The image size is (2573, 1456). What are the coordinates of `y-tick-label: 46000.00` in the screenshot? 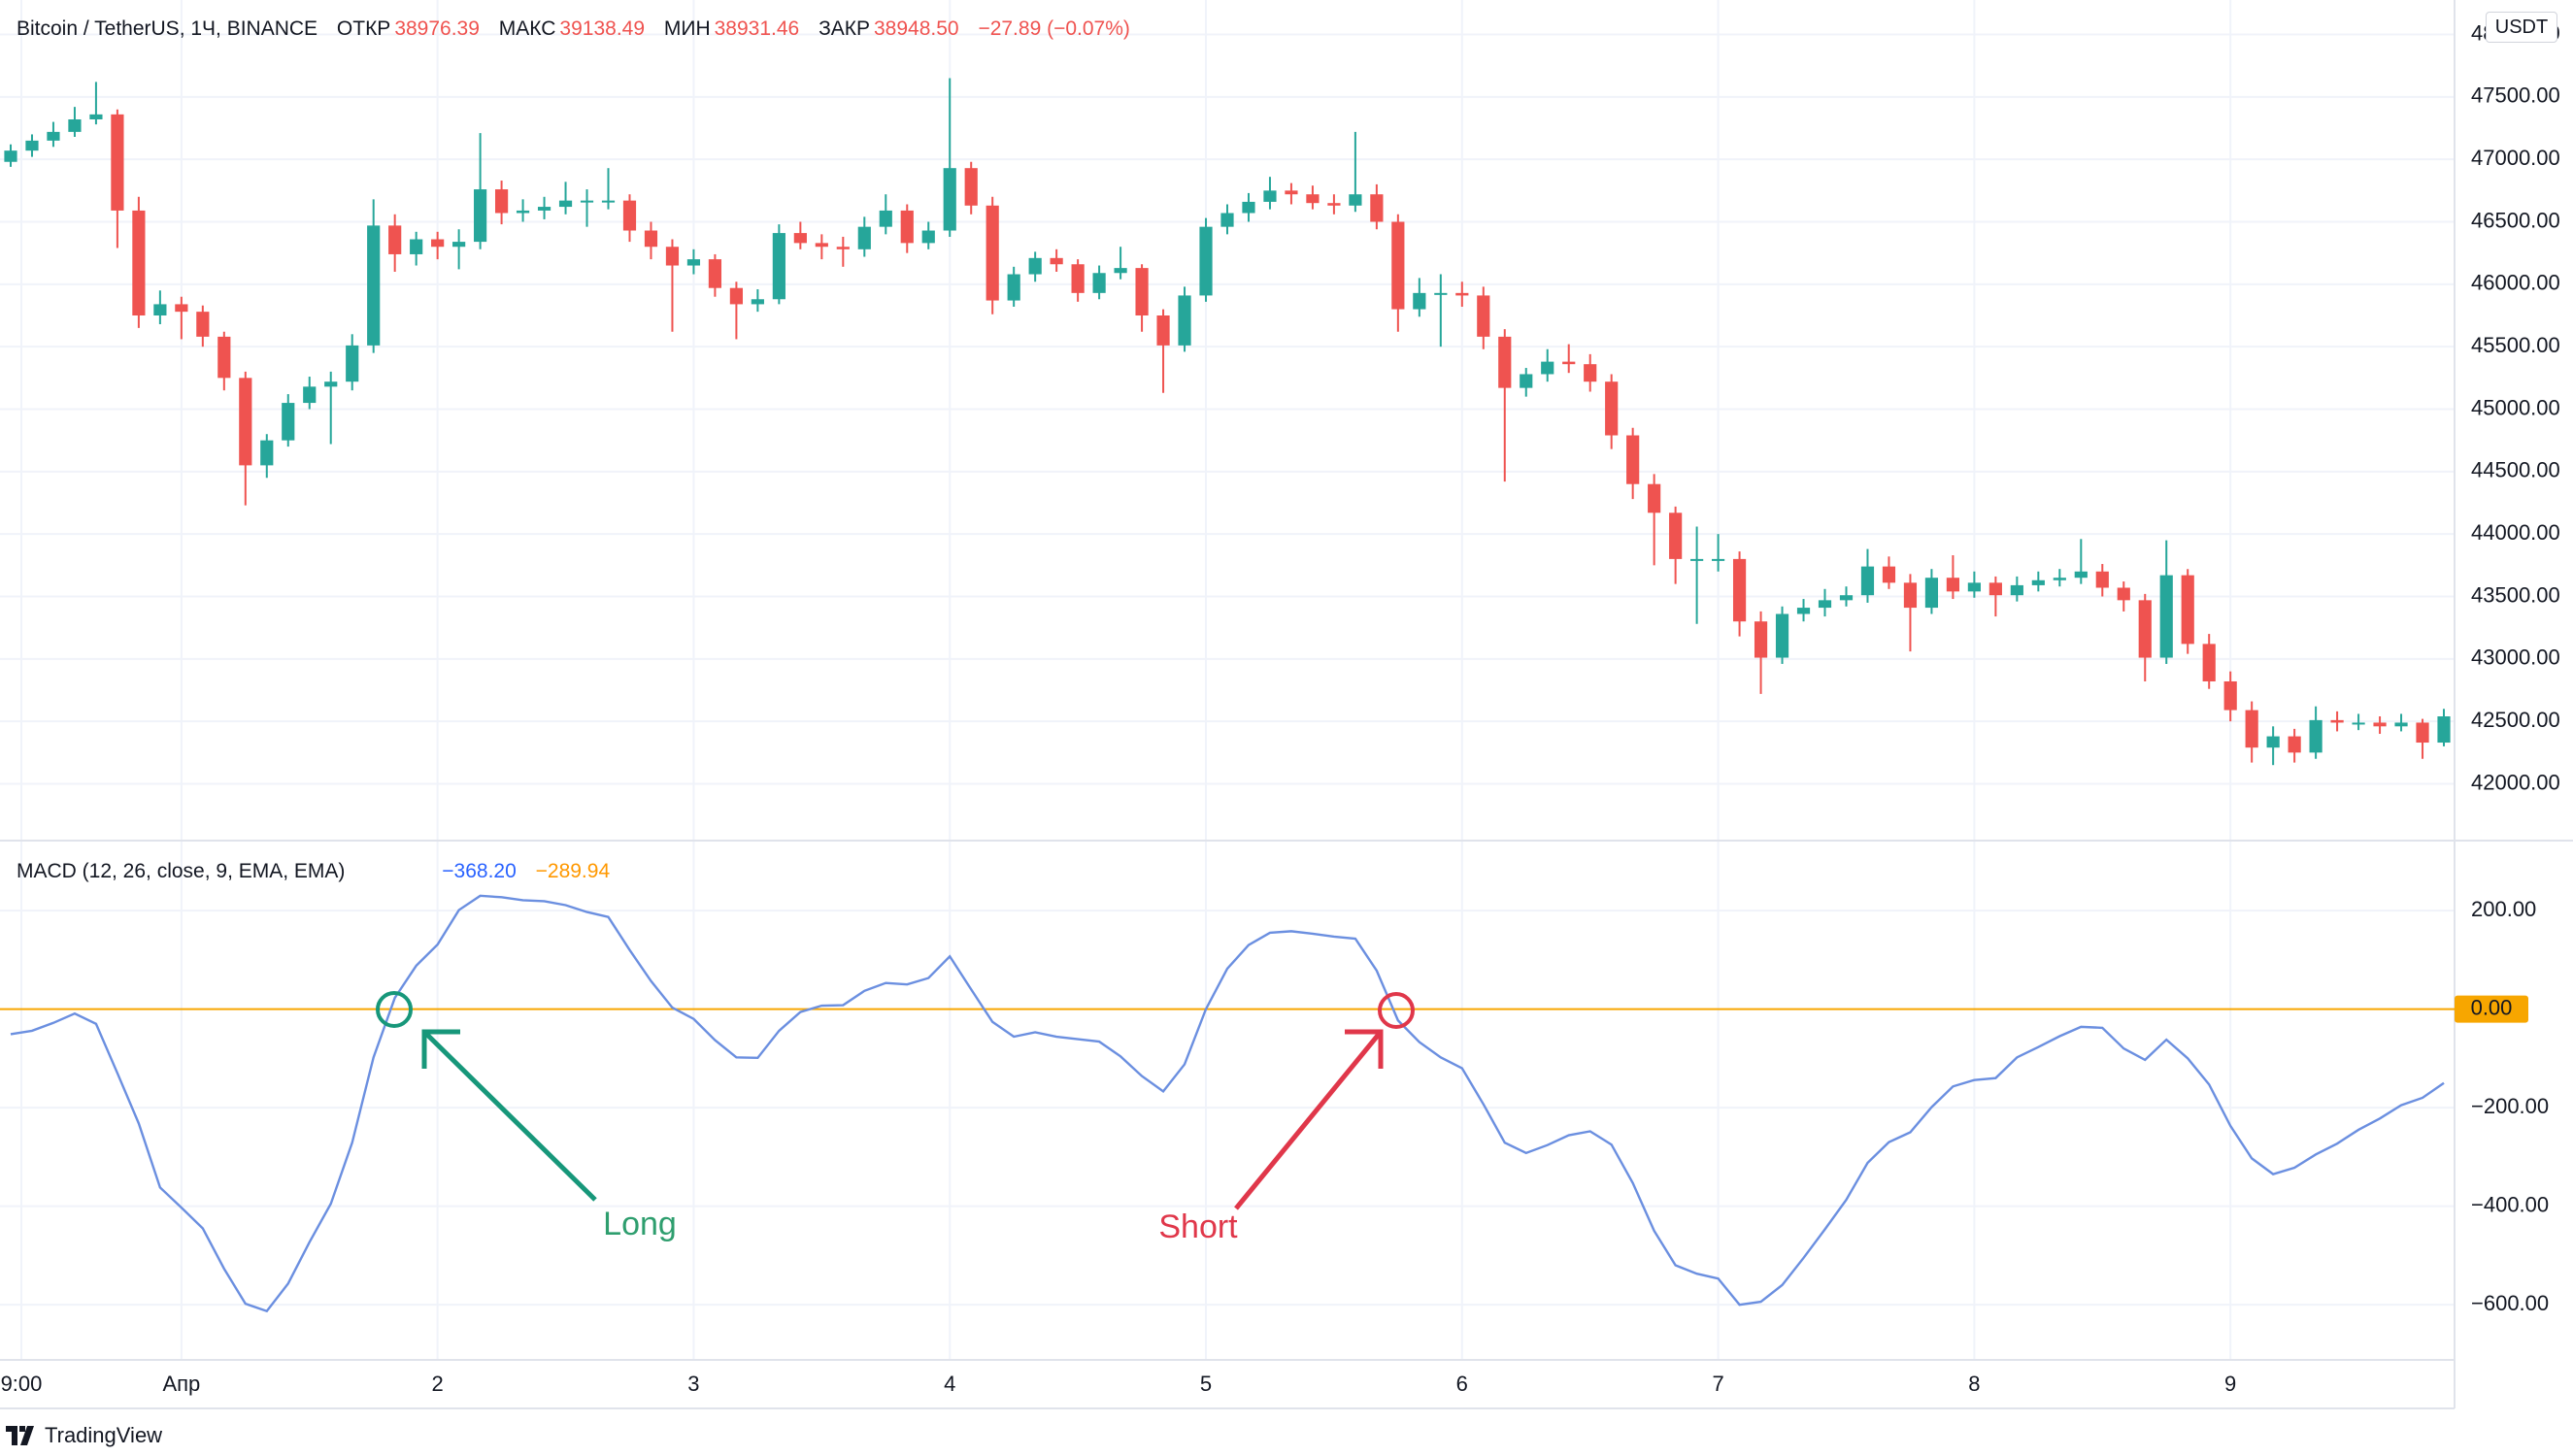 It's located at (2515, 283).